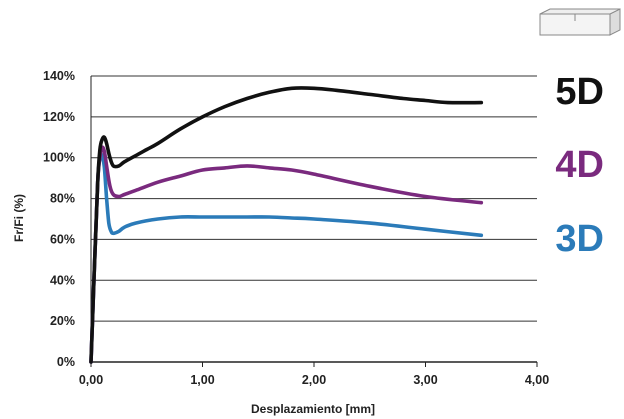  What do you see at coordinates (537, 380) in the screenshot?
I see `x-tick-label: 4,00` at bounding box center [537, 380].